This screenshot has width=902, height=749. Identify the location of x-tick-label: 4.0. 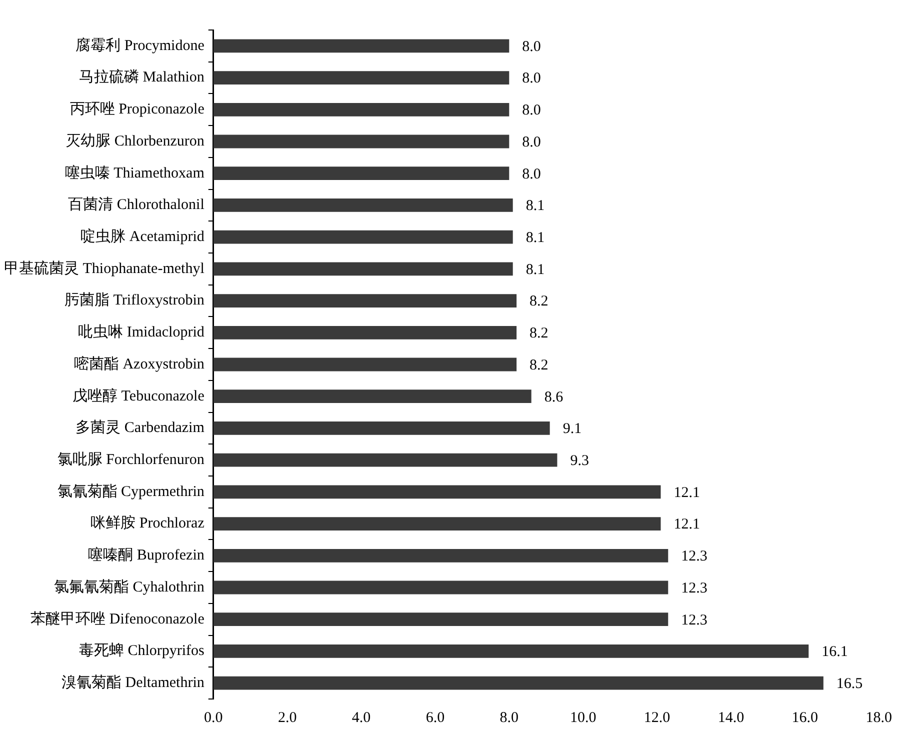
(361, 718).